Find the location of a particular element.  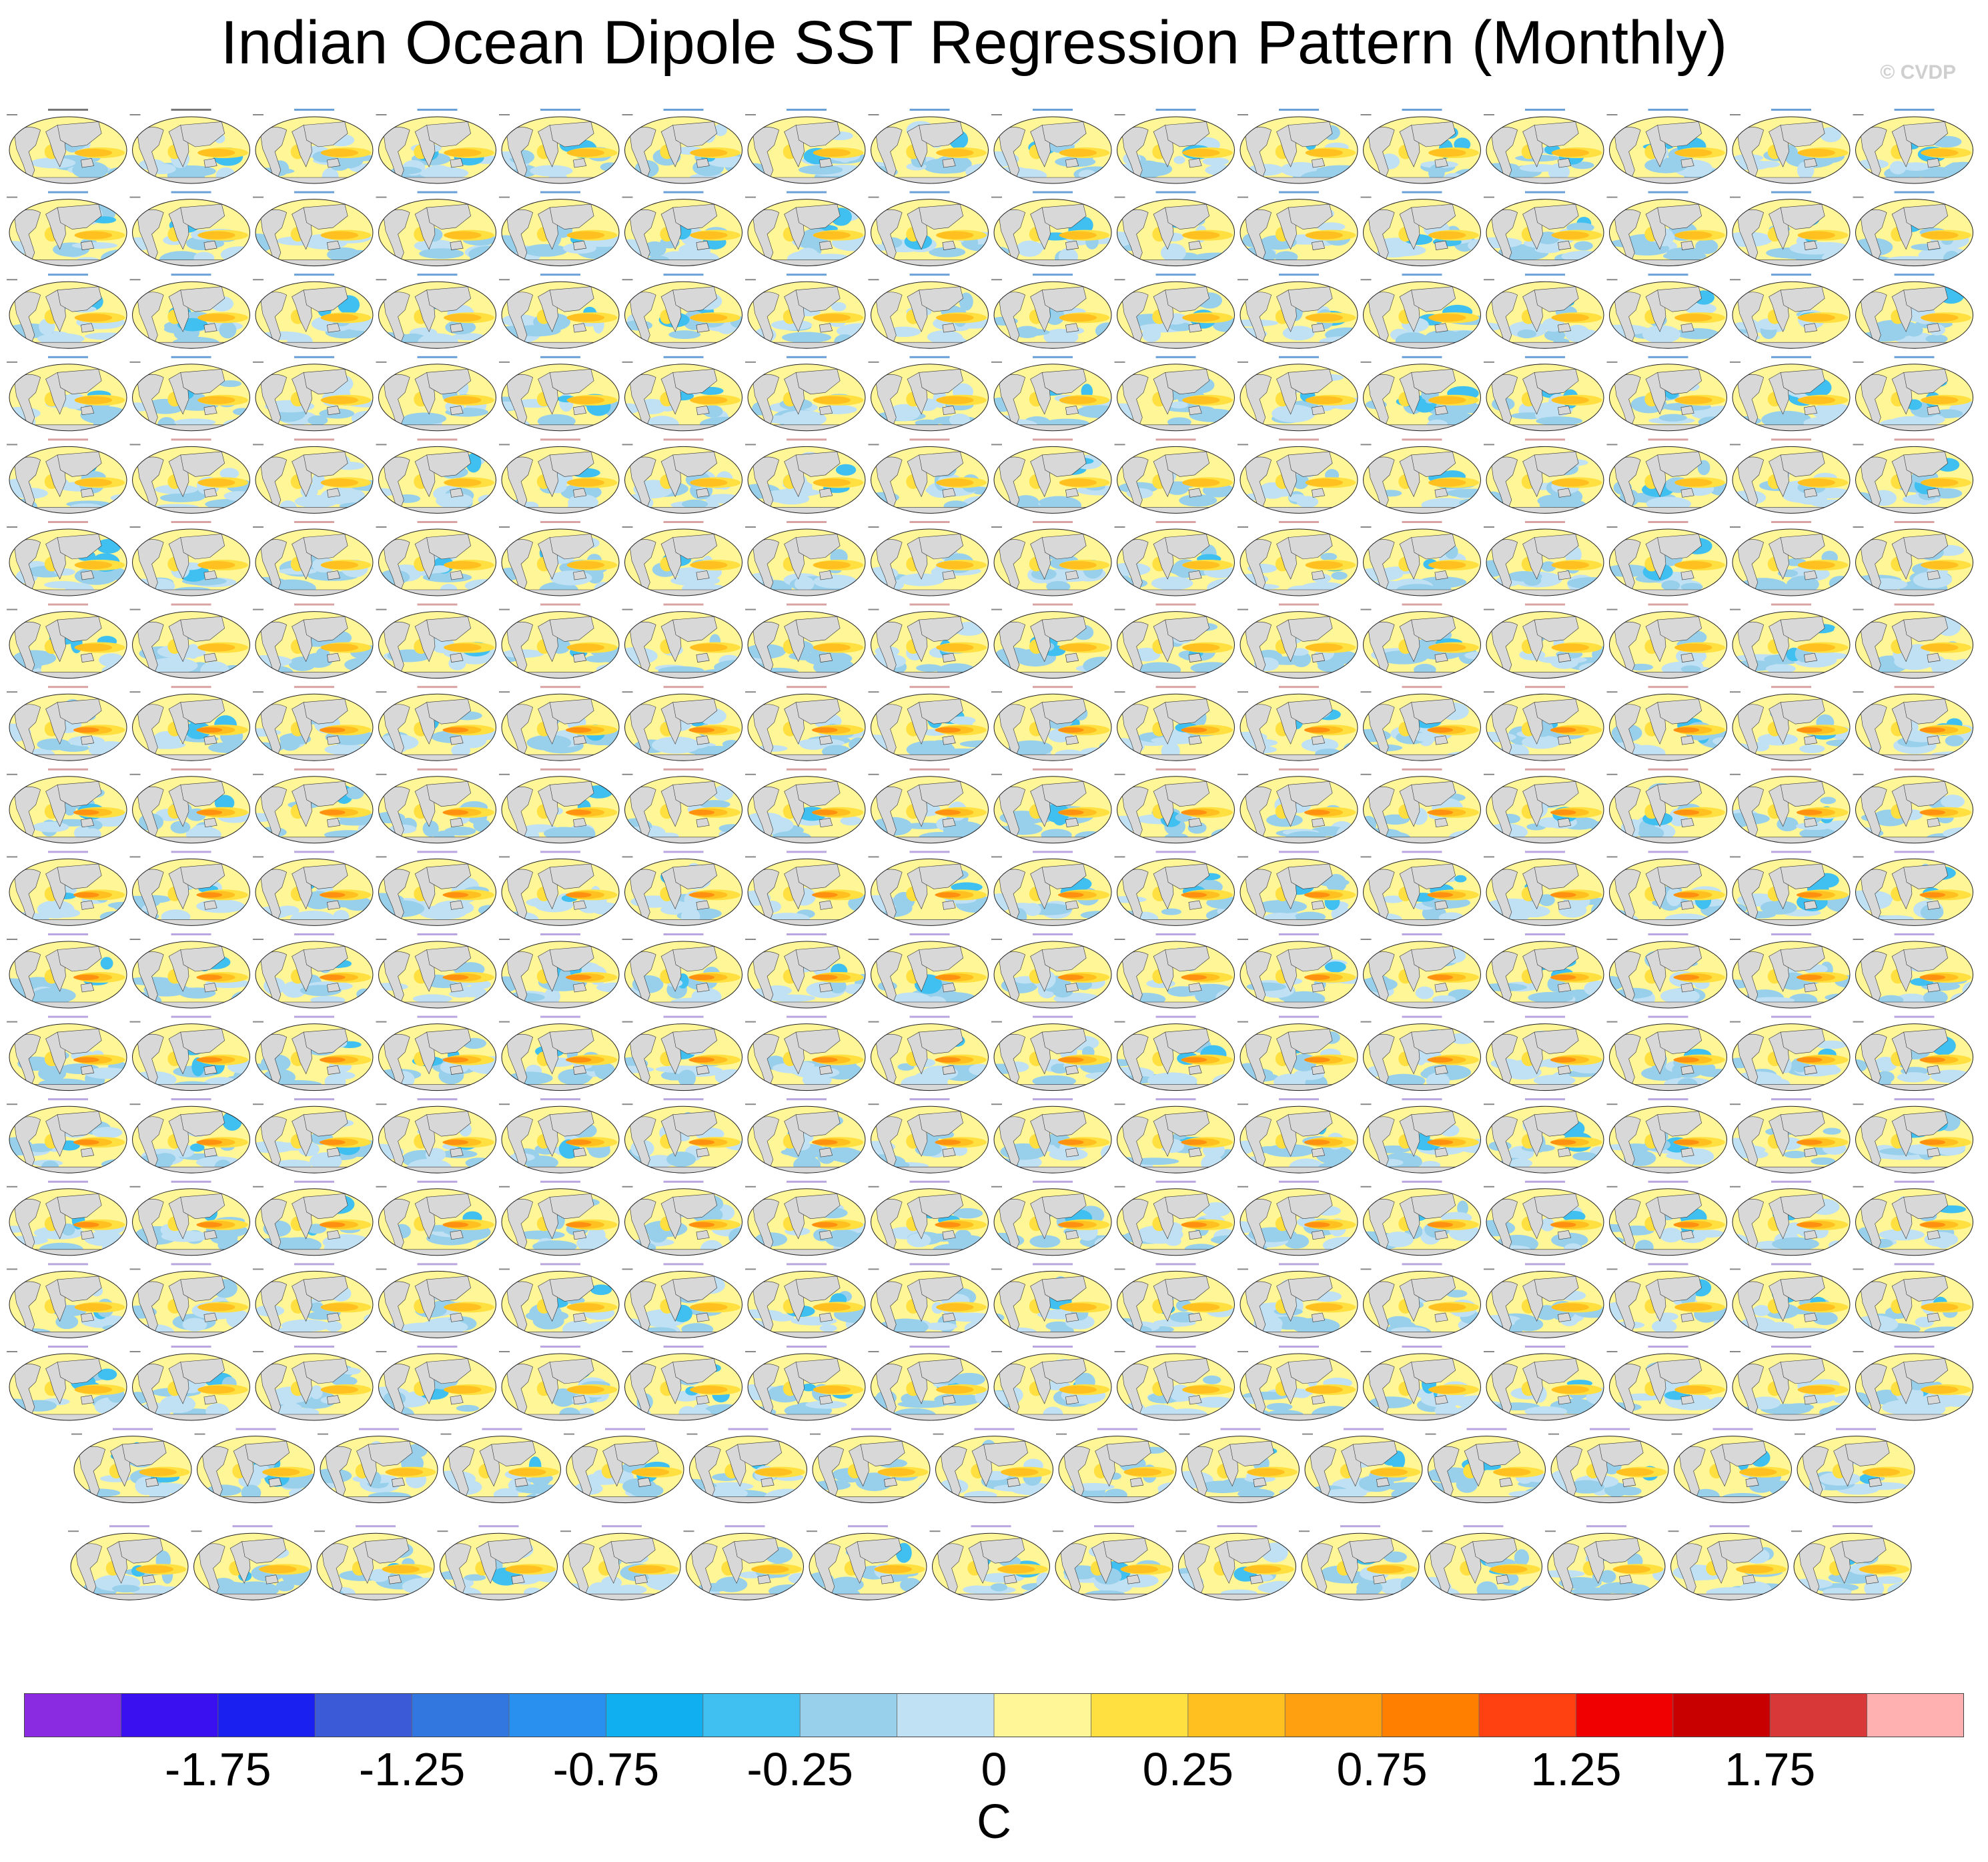

colorbar-tick-label: -0.75 is located at coordinates (606, 1769).